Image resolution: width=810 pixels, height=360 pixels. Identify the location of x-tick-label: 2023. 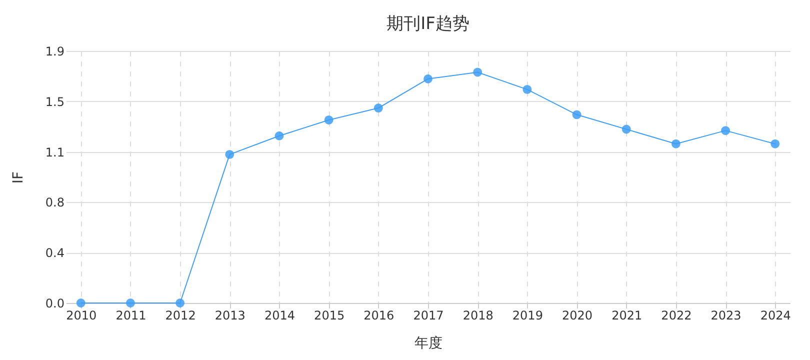
(726, 315).